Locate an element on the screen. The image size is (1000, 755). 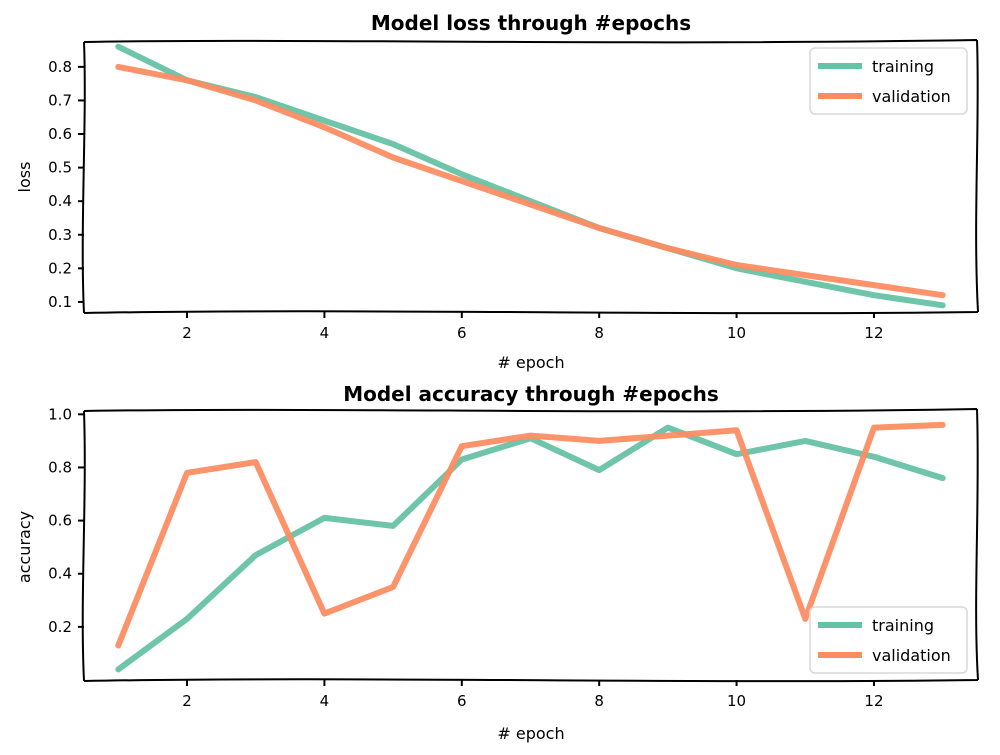
loss-legend: training validation is located at coordinates (888, 81).